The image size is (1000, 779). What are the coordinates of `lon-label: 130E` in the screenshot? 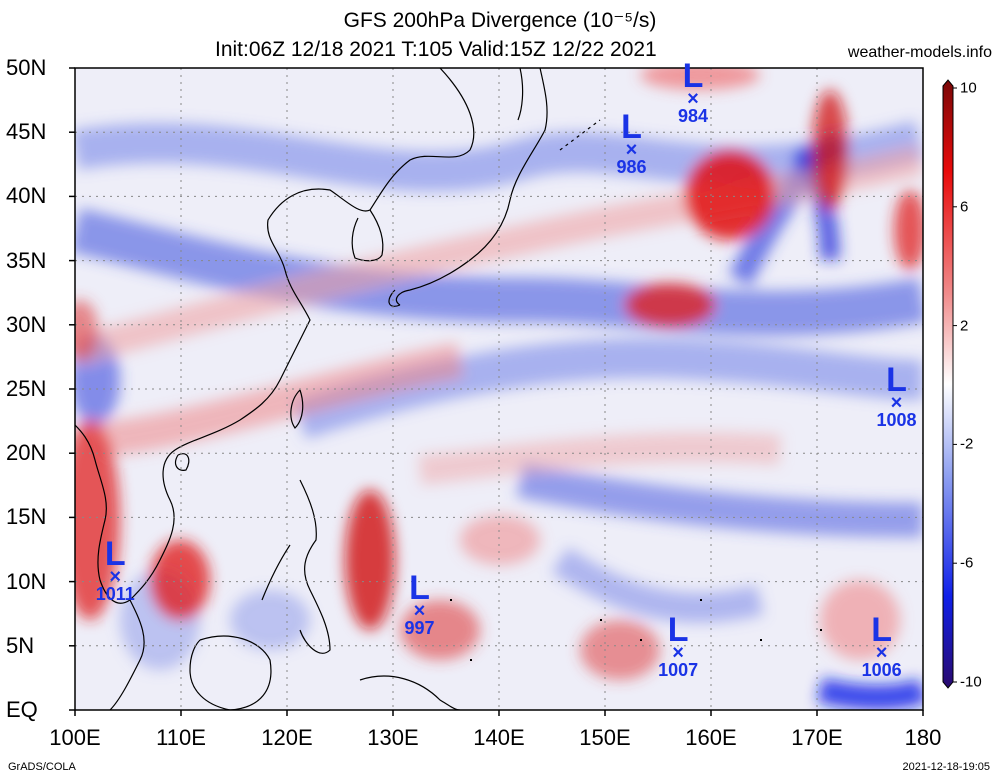 It's located at (393, 737).